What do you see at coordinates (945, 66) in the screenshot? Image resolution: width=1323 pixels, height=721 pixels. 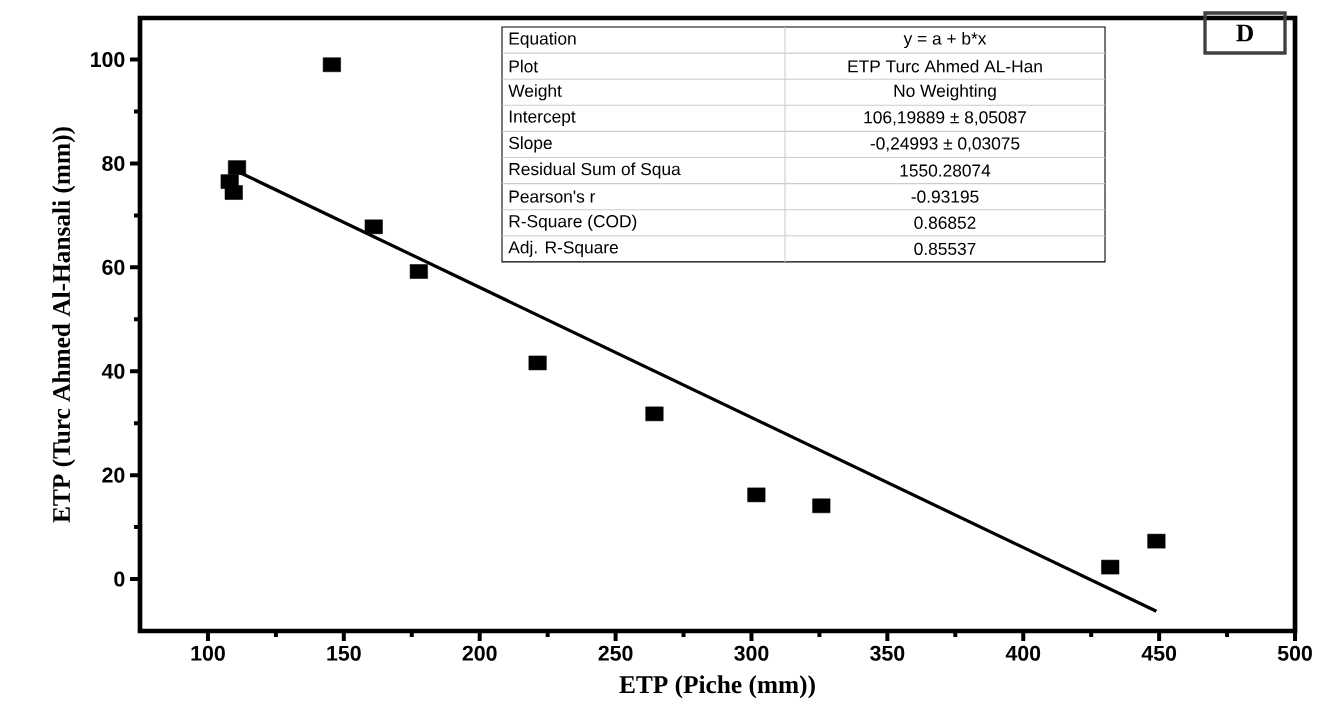 I see `annotation: ETP Turc Ahmed AL-Han` at bounding box center [945, 66].